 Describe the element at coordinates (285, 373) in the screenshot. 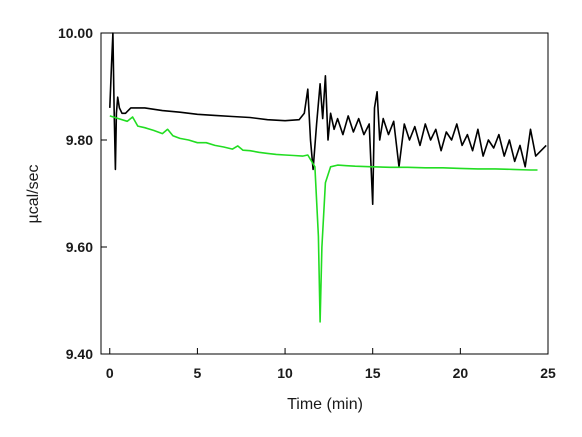

I see `x-tick-label: 10` at that location.